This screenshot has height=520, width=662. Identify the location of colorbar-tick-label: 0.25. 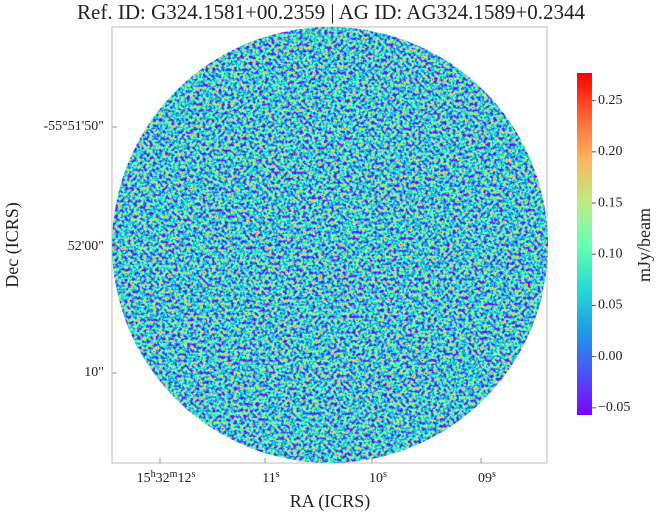
(610, 100).